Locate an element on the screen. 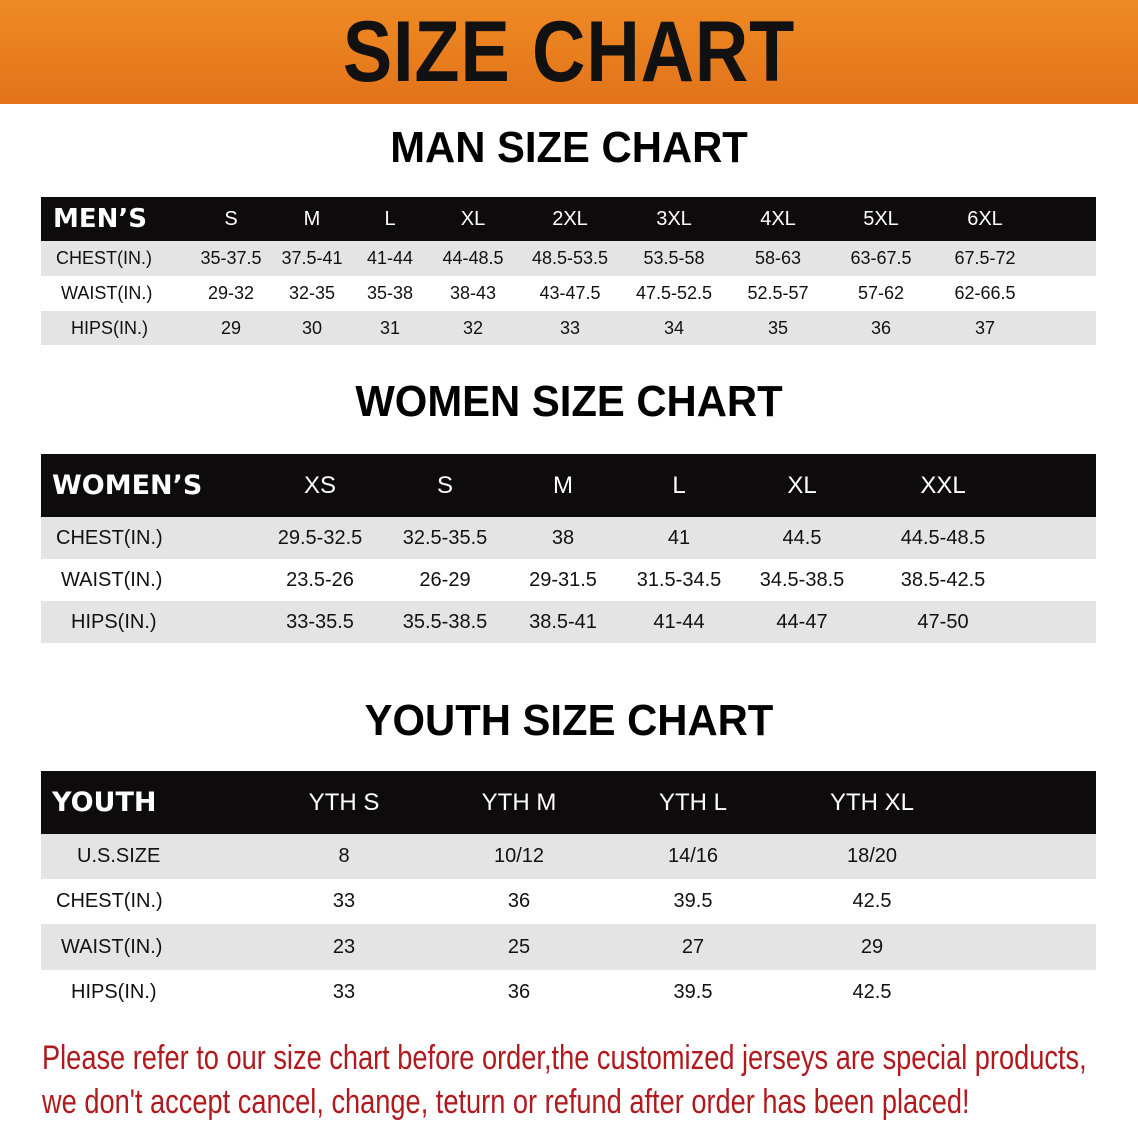 The image size is (1138, 1132). women-header-row: WOMEN’S XS S M L XL XXL is located at coordinates (568, 485).